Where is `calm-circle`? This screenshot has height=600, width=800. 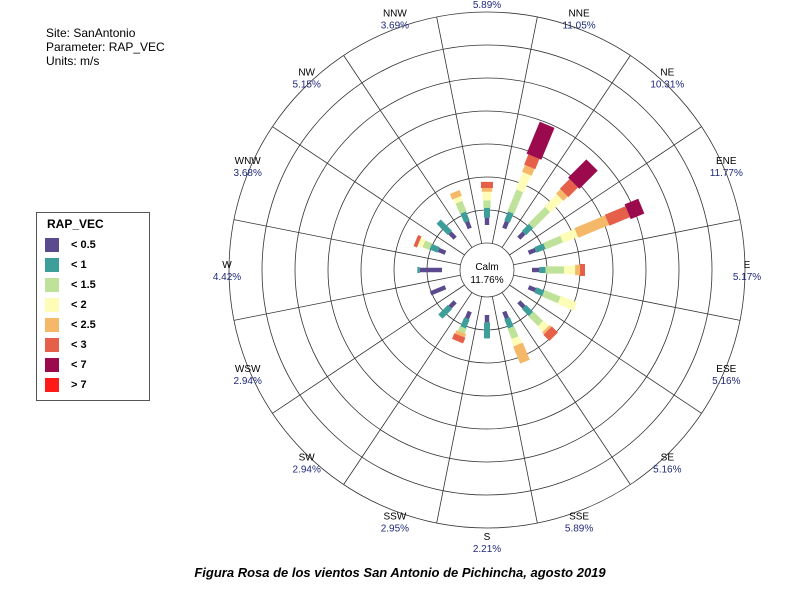 calm-circle is located at coordinates (487, 270).